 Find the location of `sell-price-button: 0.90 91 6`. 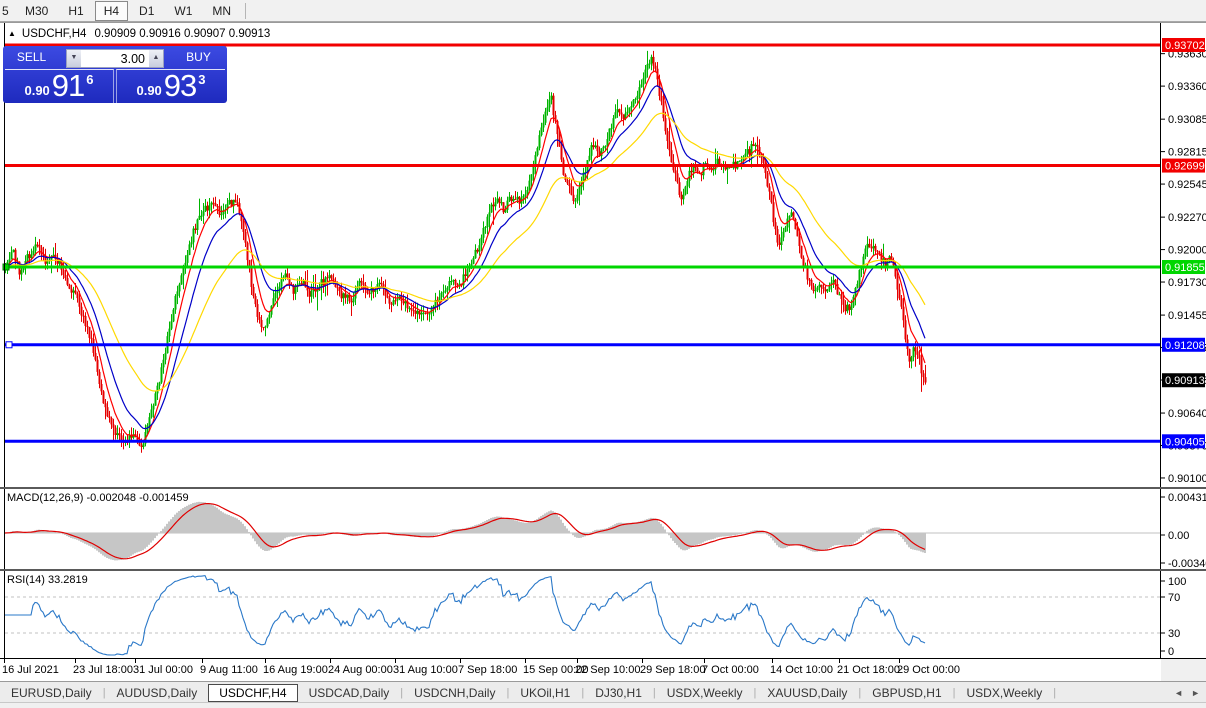

sell-price-button: 0.90 91 6 is located at coordinates (59, 86).